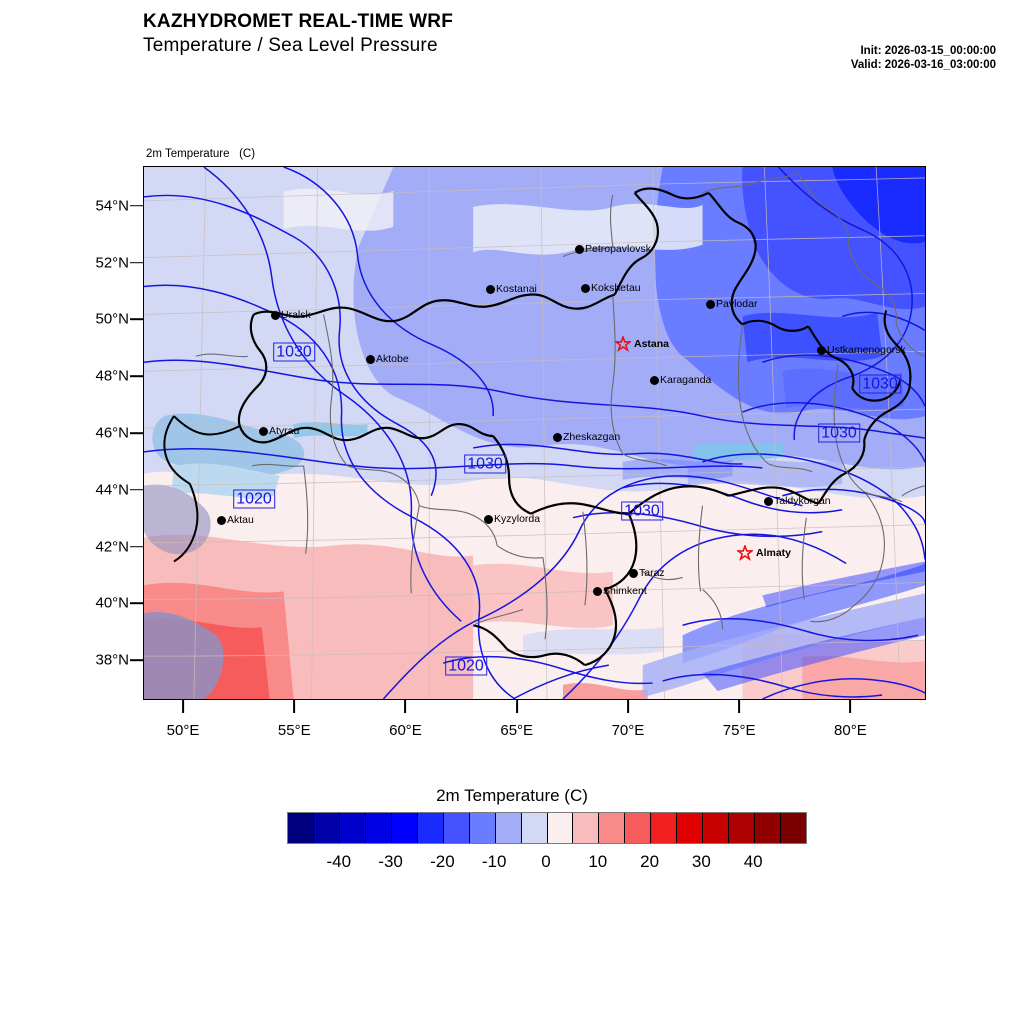 This screenshot has height=1024, width=1024. What do you see at coordinates (112, 376) in the screenshot?
I see `latitude-tick-label: 48°N` at bounding box center [112, 376].